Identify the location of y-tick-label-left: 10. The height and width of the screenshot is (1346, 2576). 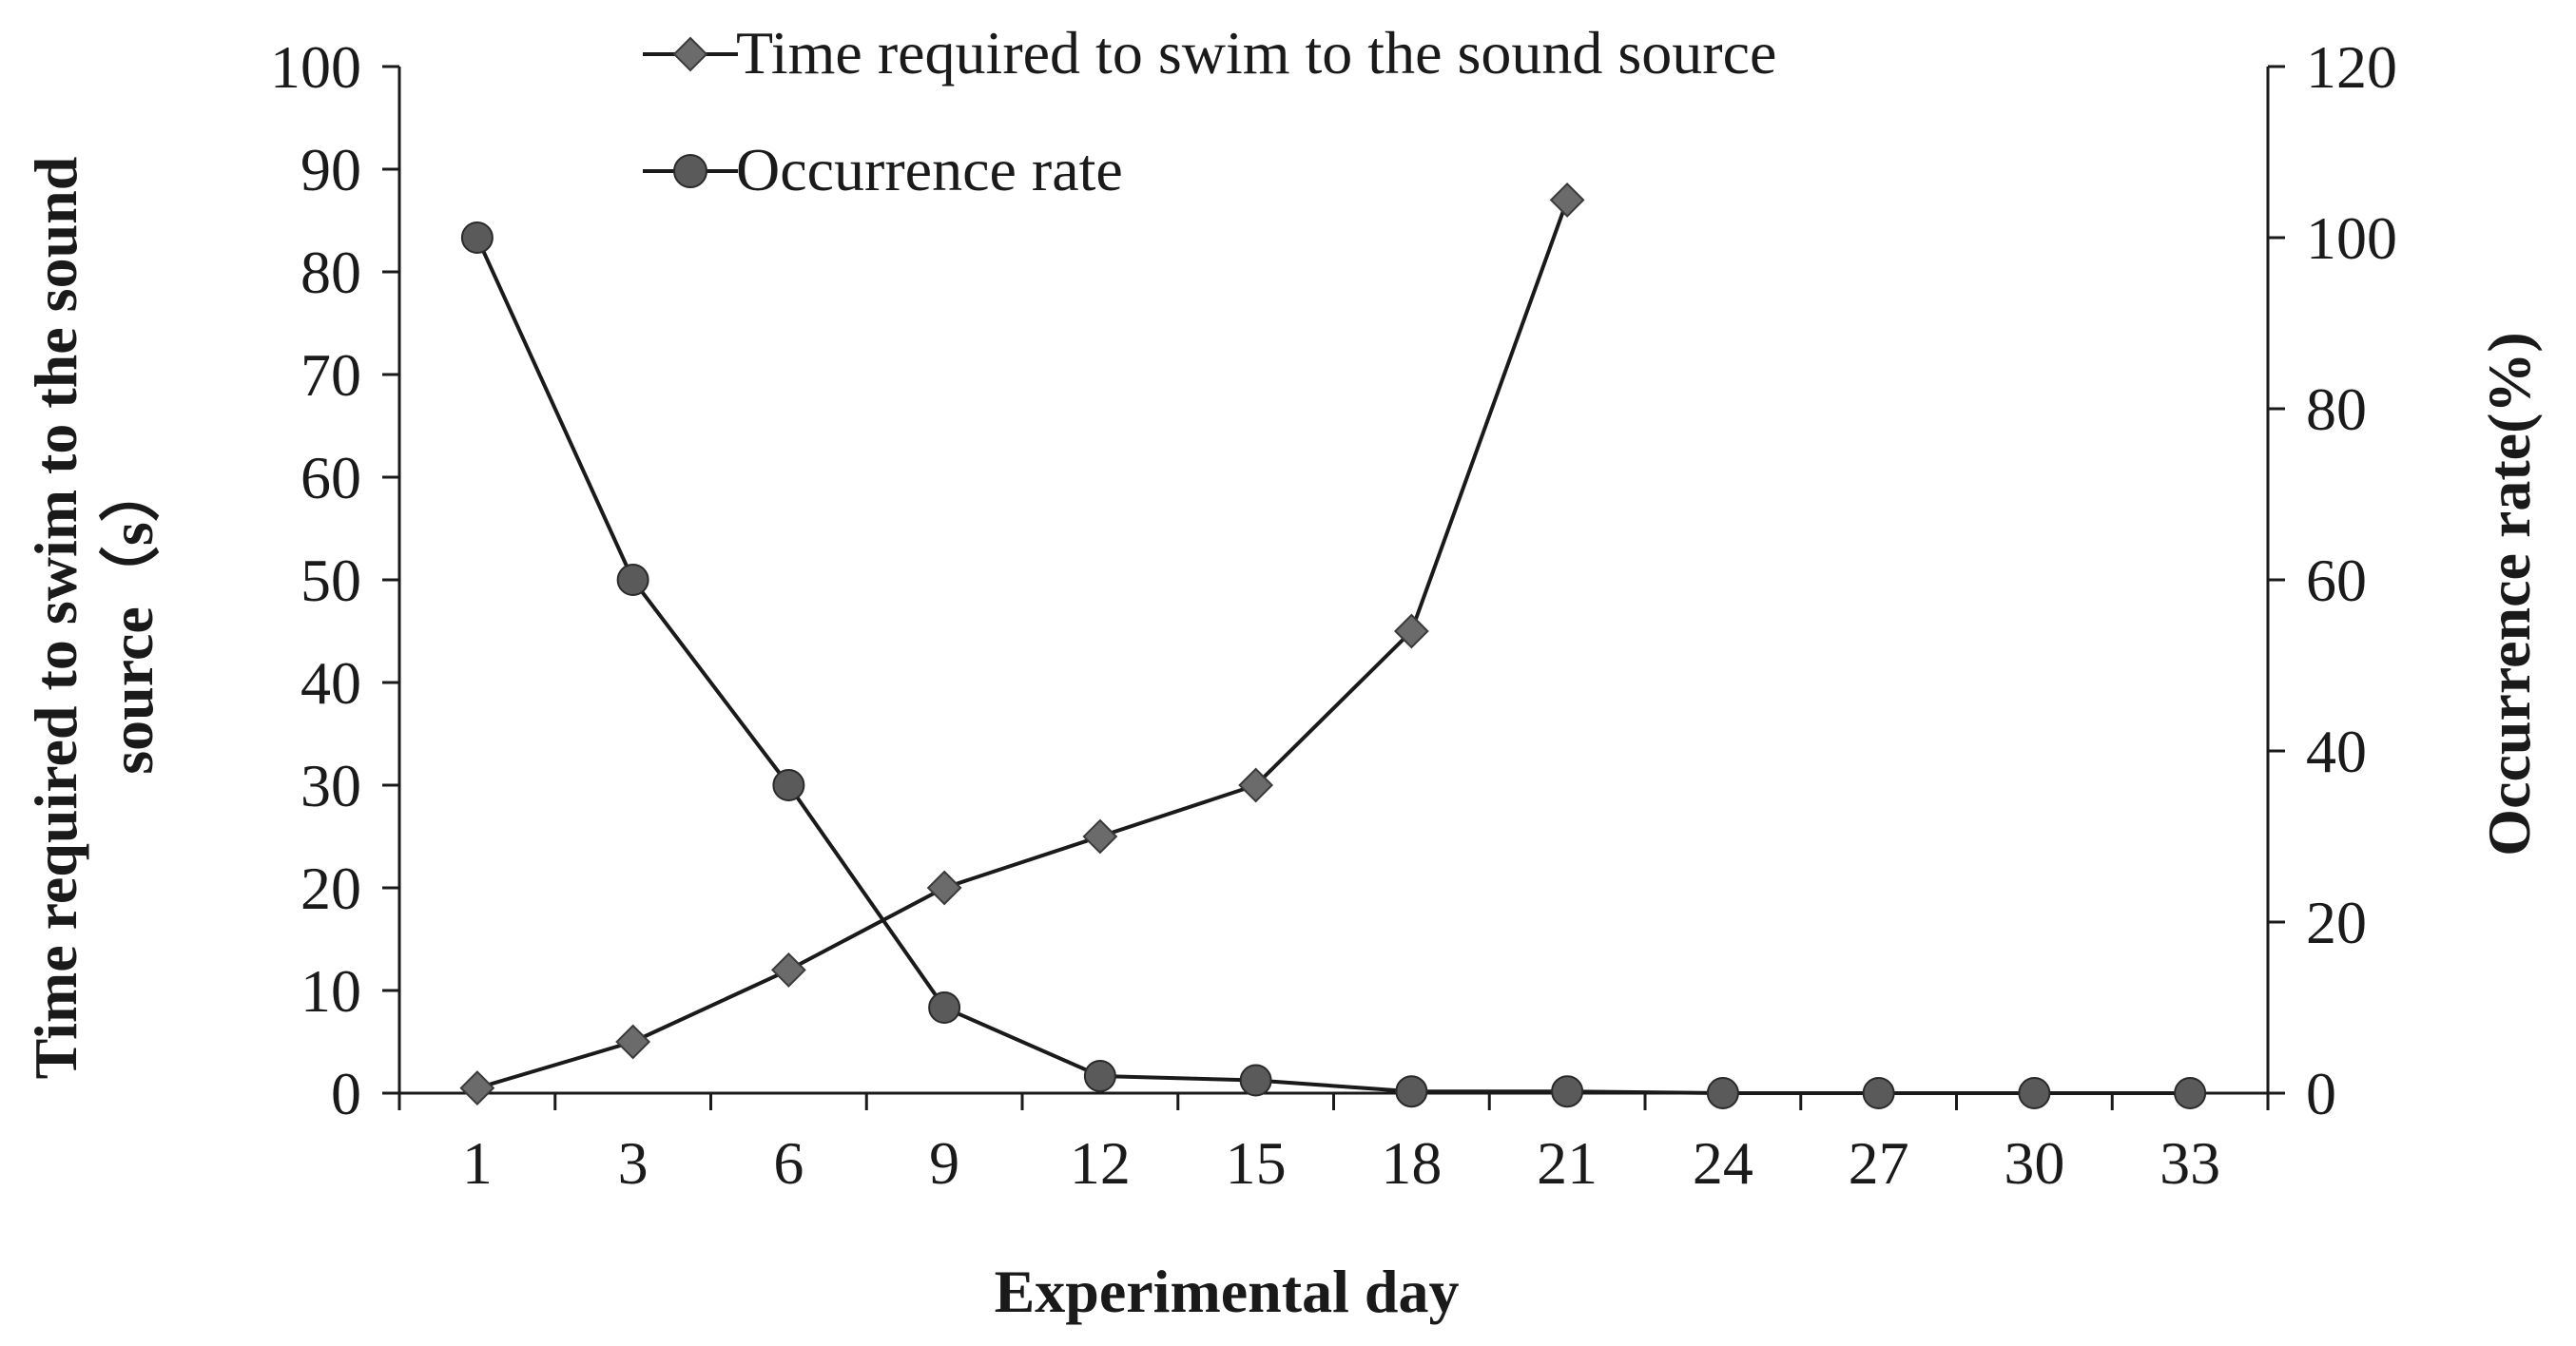
(330, 991).